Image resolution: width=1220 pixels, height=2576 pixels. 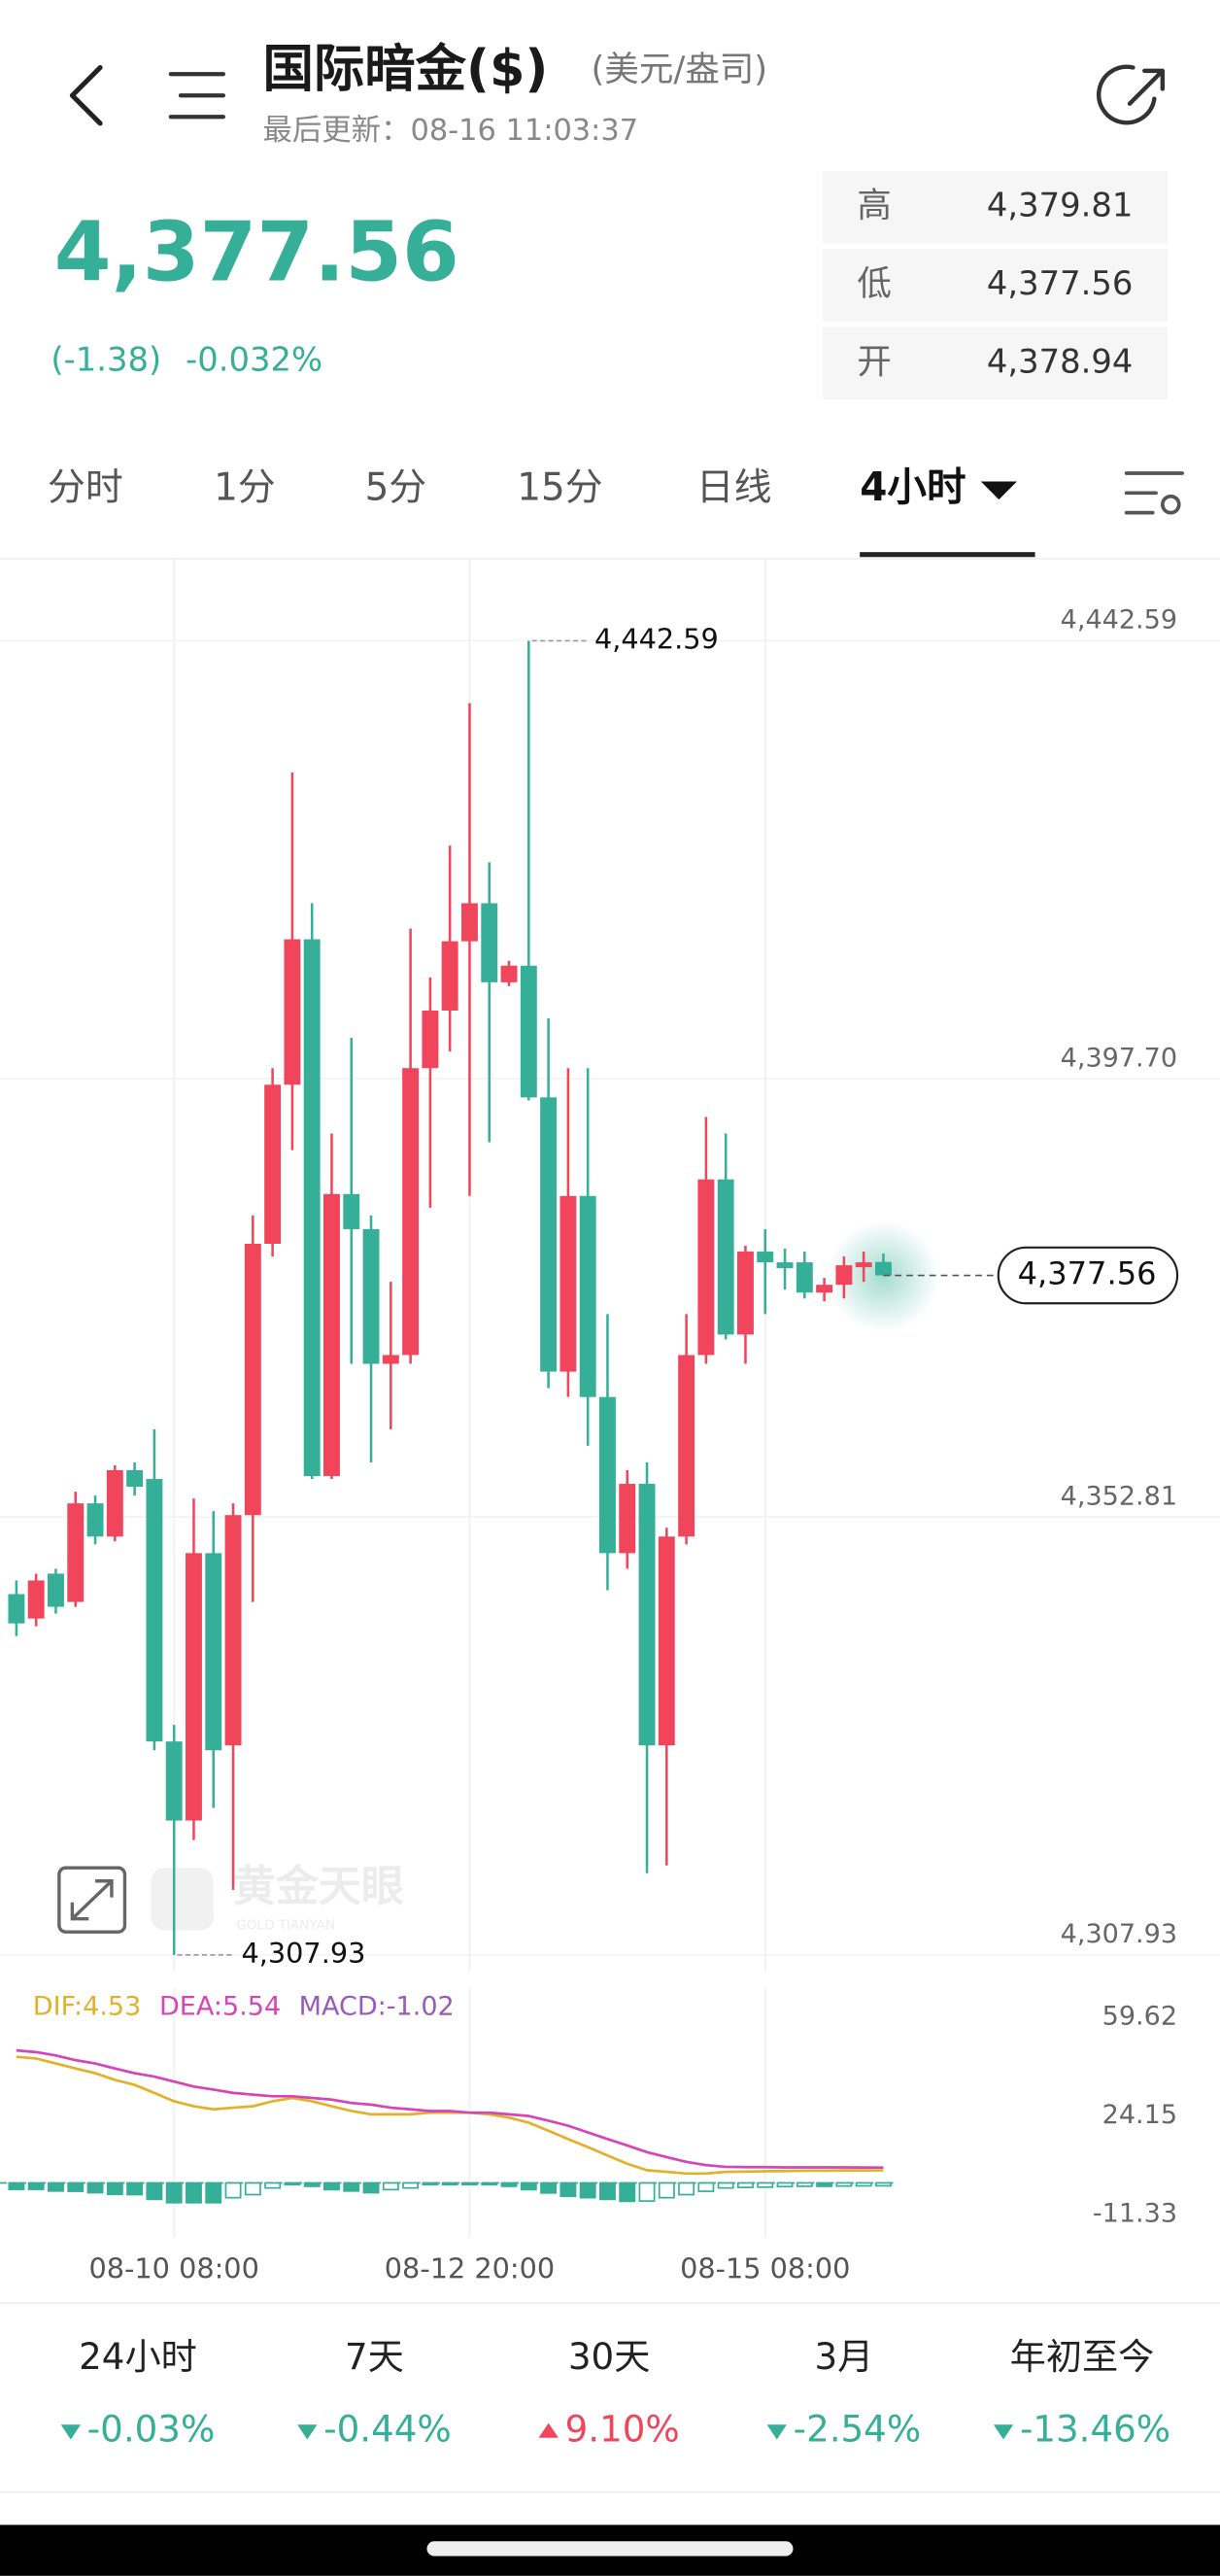 What do you see at coordinates (151, 2430) in the screenshot?
I see `period-change: -0.03%` at bounding box center [151, 2430].